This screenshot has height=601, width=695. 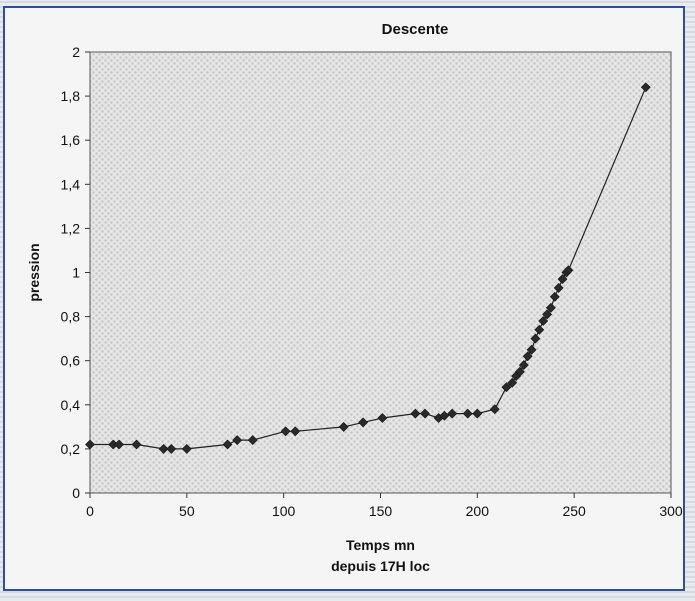 What do you see at coordinates (415, 29) in the screenshot?
I see `chart-title: Descente` at bounding box center [415, 29].